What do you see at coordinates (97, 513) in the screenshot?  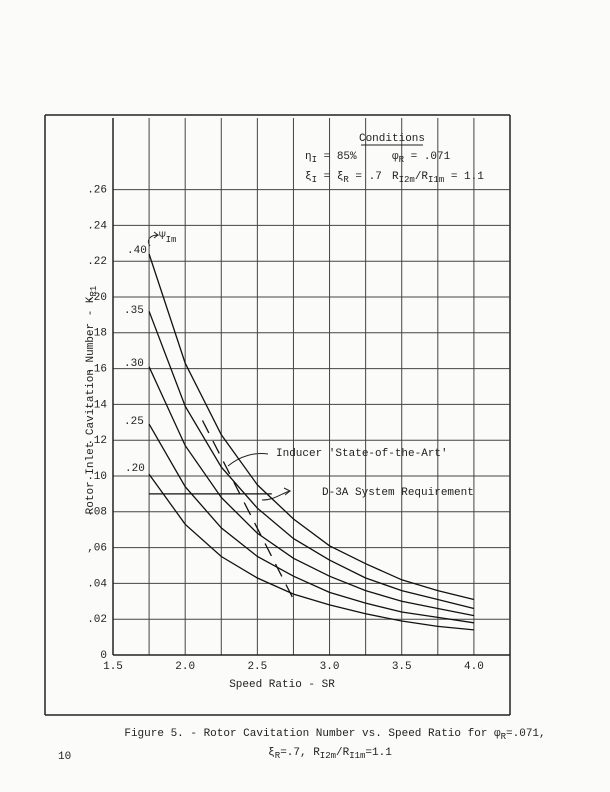 I see `y-tick-label: .08` at bounding box center [97, 513].